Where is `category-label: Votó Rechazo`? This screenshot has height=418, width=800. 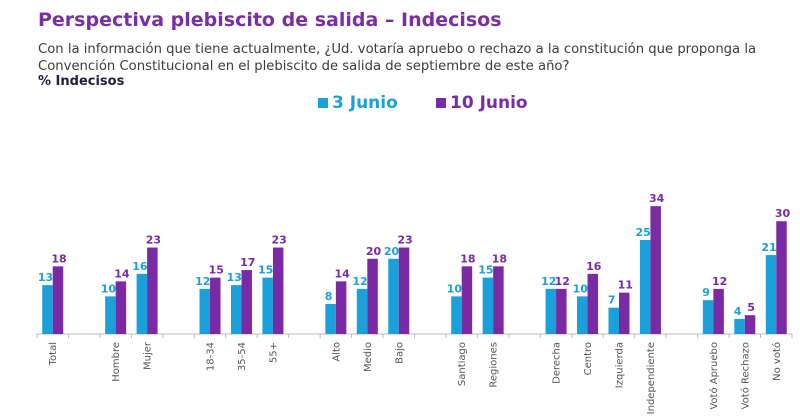 category-label: Votó Rechazo is located at coordinates (745, 375).